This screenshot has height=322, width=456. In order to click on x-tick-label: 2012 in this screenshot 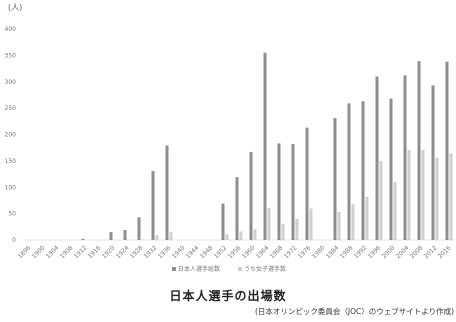, I will do `click(431, 252)`.